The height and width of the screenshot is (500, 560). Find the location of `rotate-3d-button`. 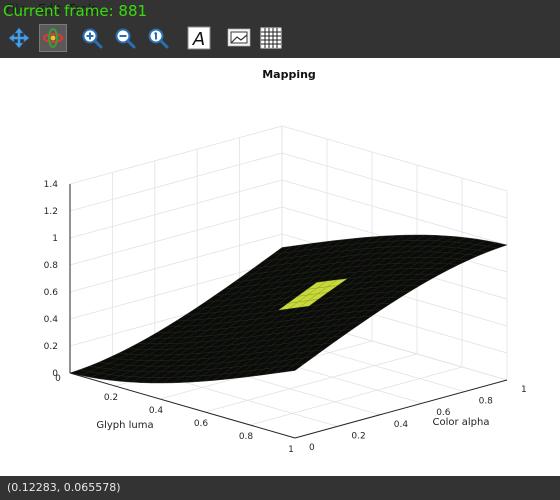

rotate-3d-button is located at coordinates (53, 38).